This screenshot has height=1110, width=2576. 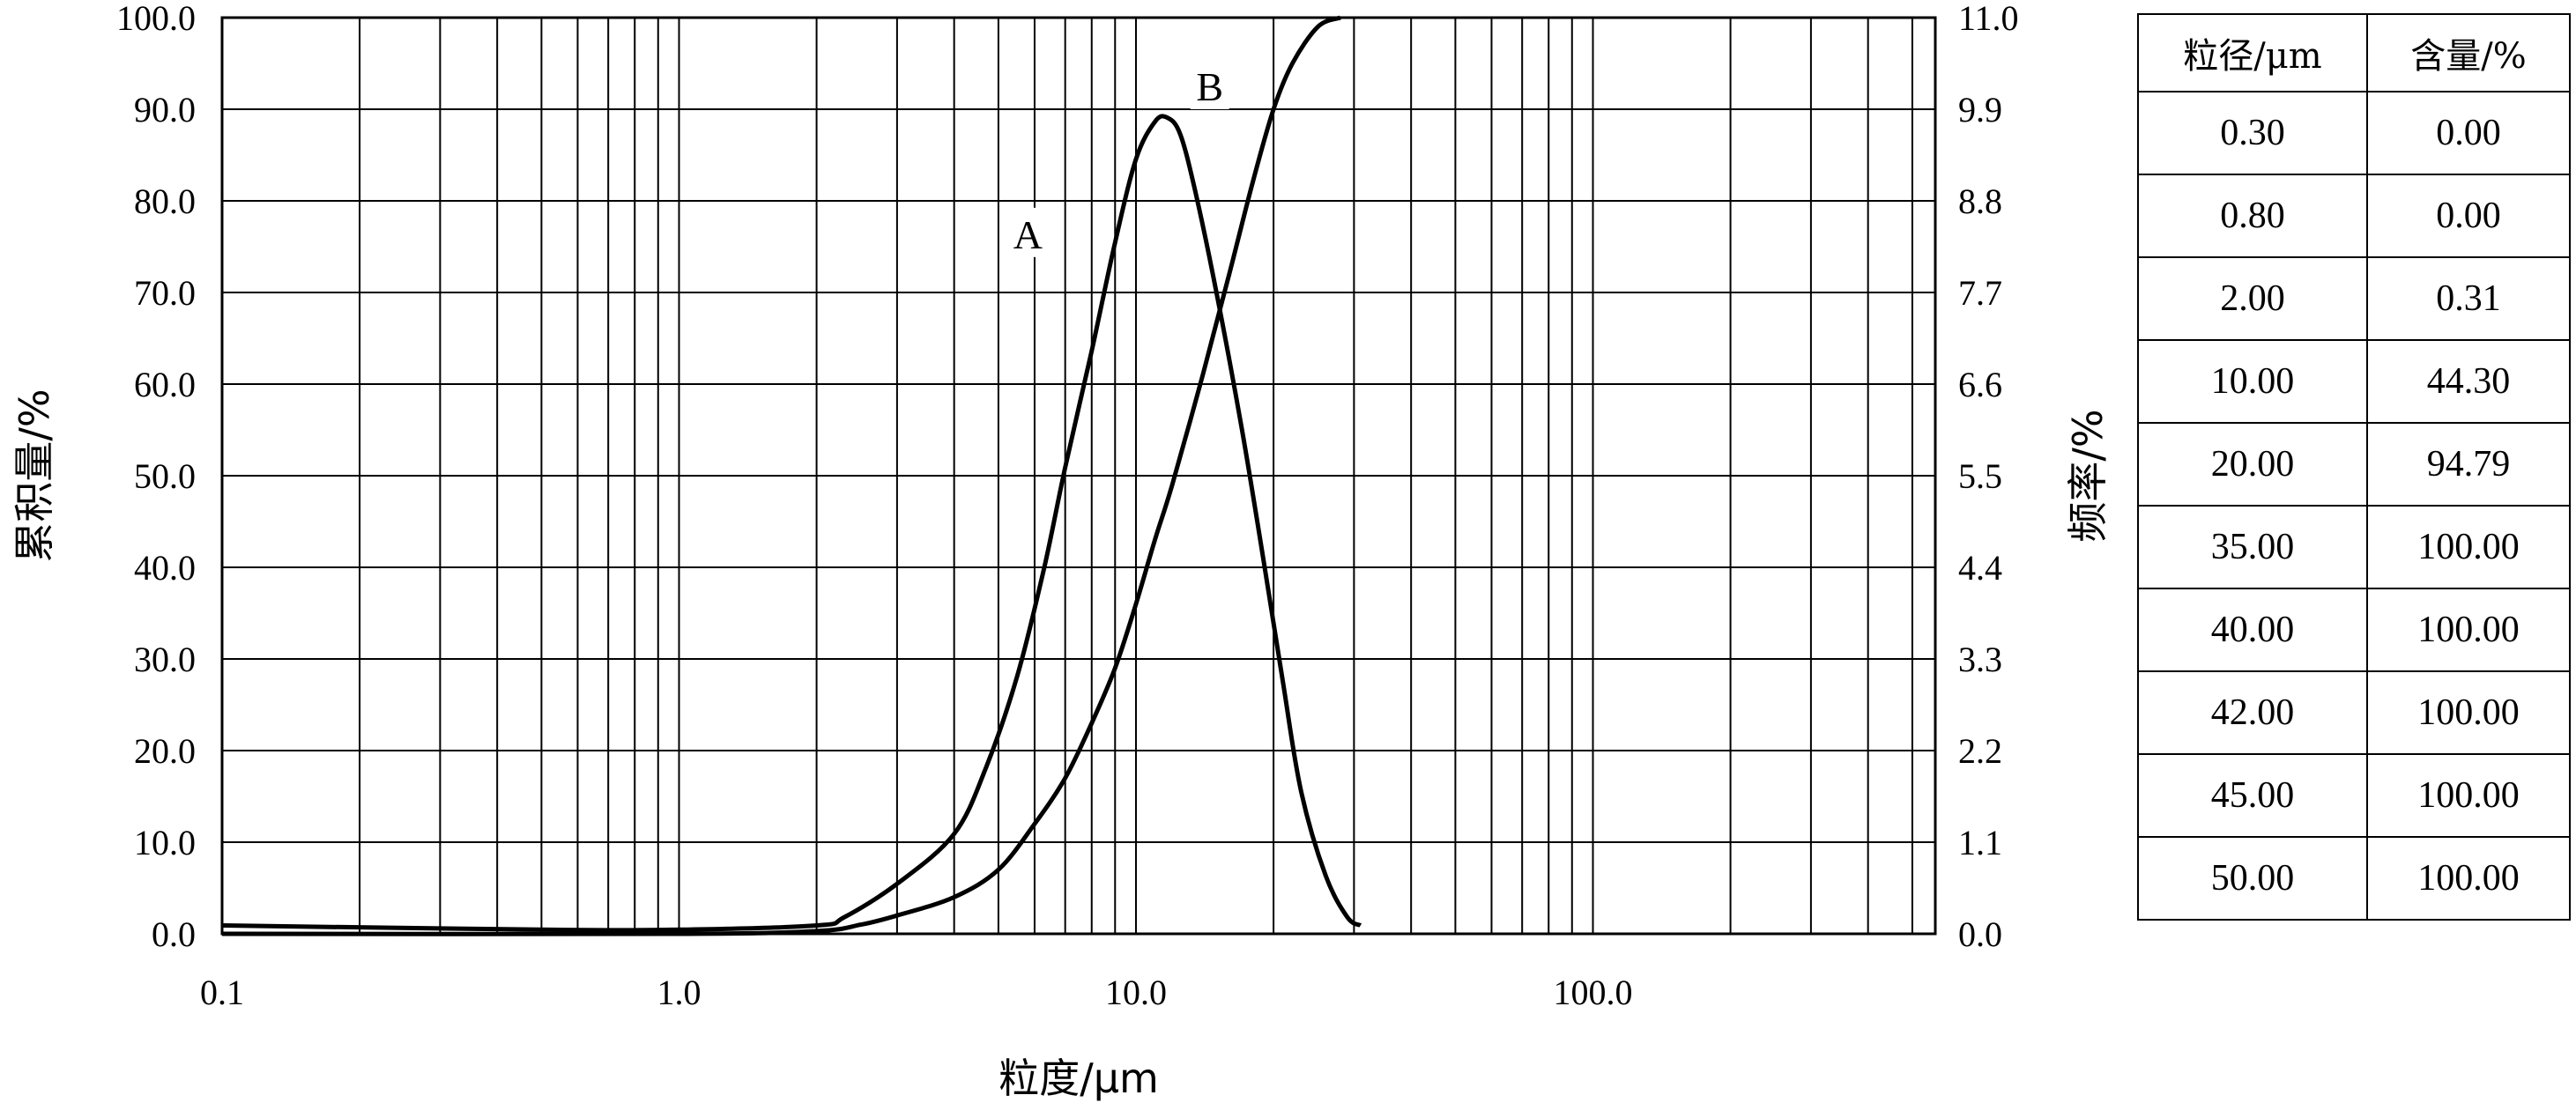 I want to click on table-row: 45.00 100.00, so click(x=2354, y=795).